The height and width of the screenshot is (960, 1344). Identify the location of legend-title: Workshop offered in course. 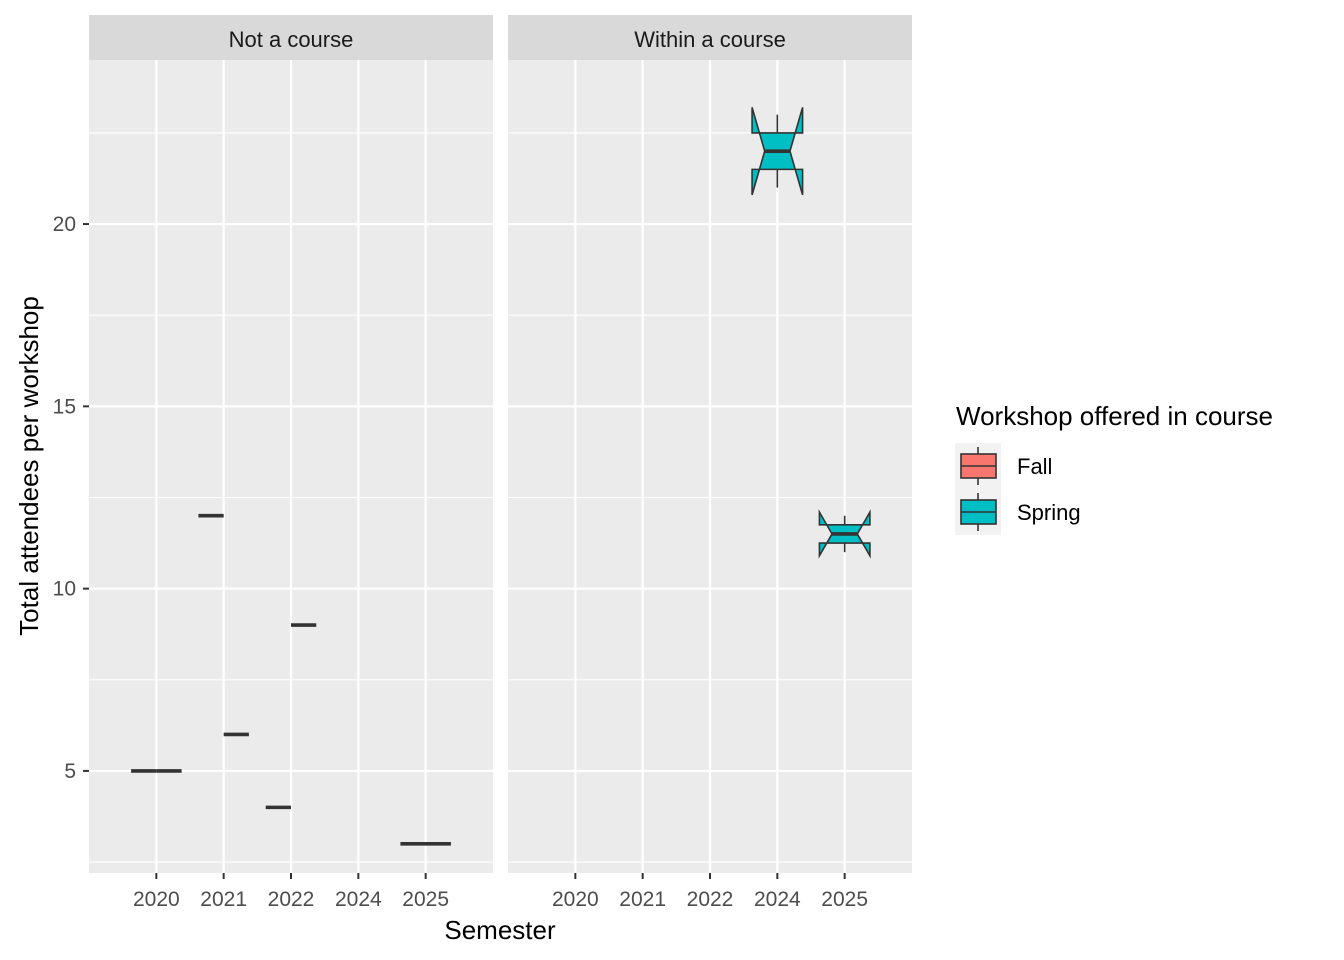
(1114, 416).